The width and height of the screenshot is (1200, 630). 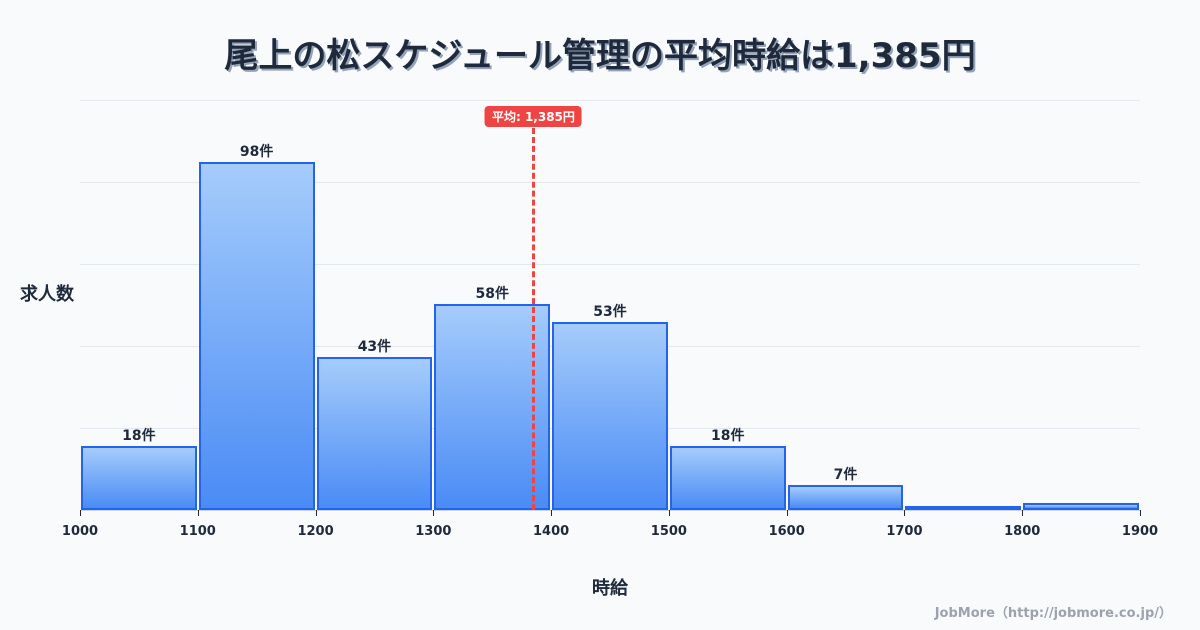 What do you see at coordinates (374, 347) in the screenshot?
I see `bar-value-label: 43件` at bounding box center [374, 347].